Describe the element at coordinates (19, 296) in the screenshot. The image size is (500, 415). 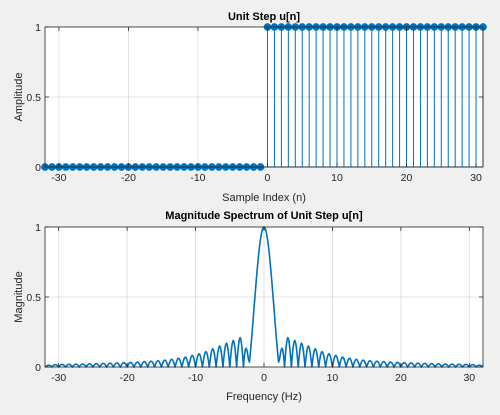
I see `spectrum-ylabel: Magnitude` at that location.